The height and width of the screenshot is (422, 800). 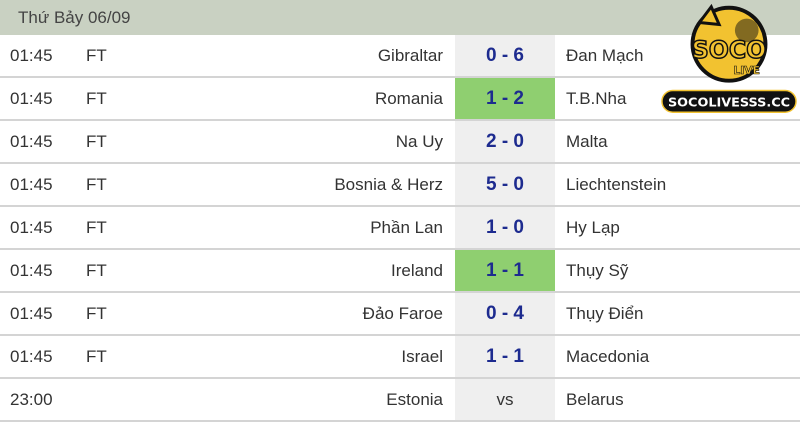 I want to click on soco-live-logo: SOCO LIVE SOCOLIVESSS.CC, so click(x=729, y=58).